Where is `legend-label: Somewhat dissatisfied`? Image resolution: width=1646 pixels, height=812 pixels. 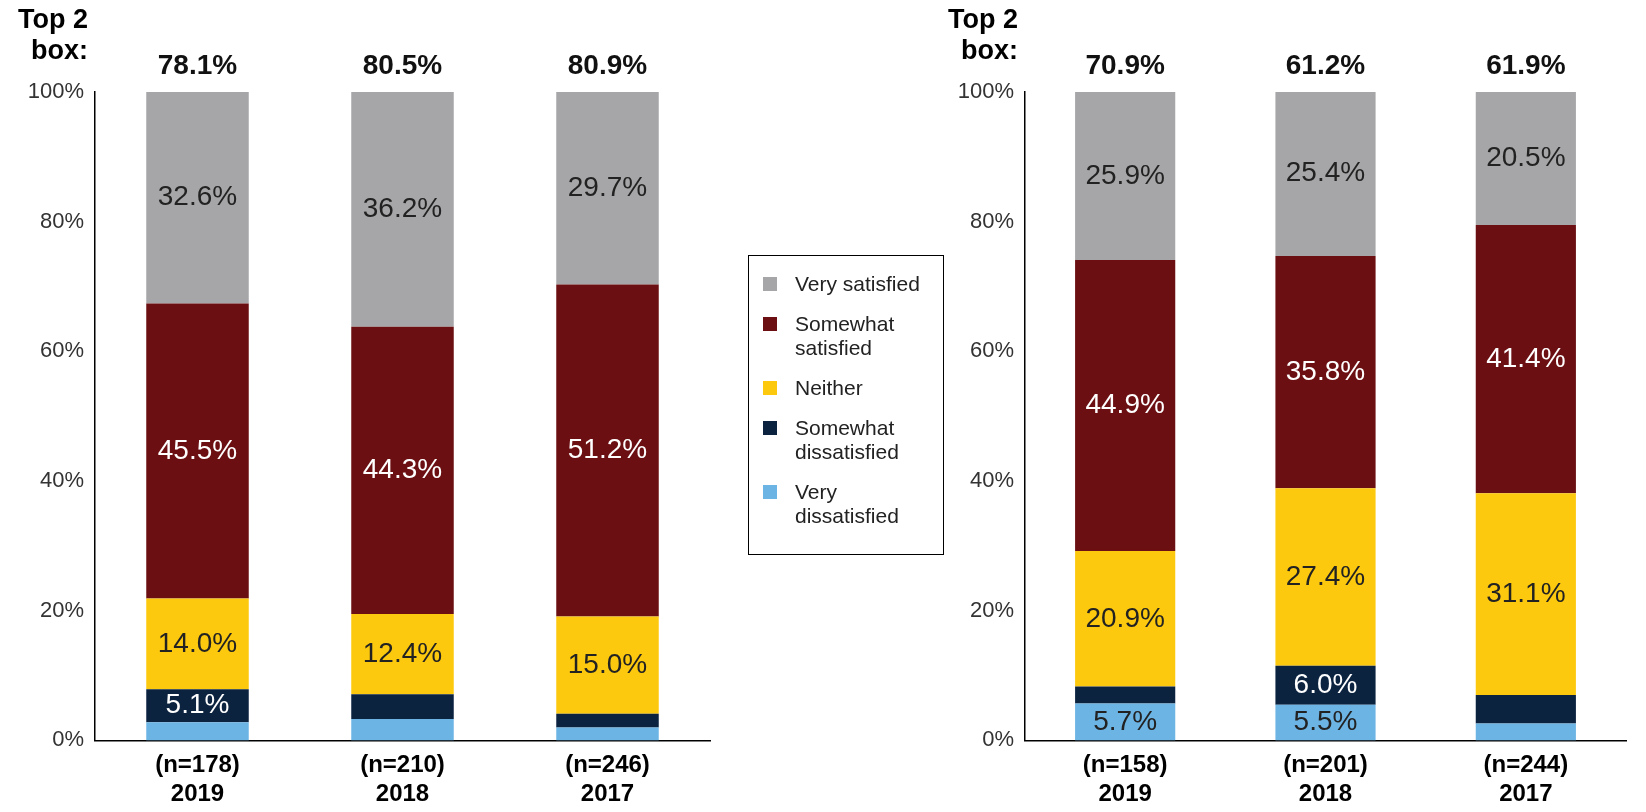 legend-label: Somewhat dissatisfied is located at coordinates (847, 440).